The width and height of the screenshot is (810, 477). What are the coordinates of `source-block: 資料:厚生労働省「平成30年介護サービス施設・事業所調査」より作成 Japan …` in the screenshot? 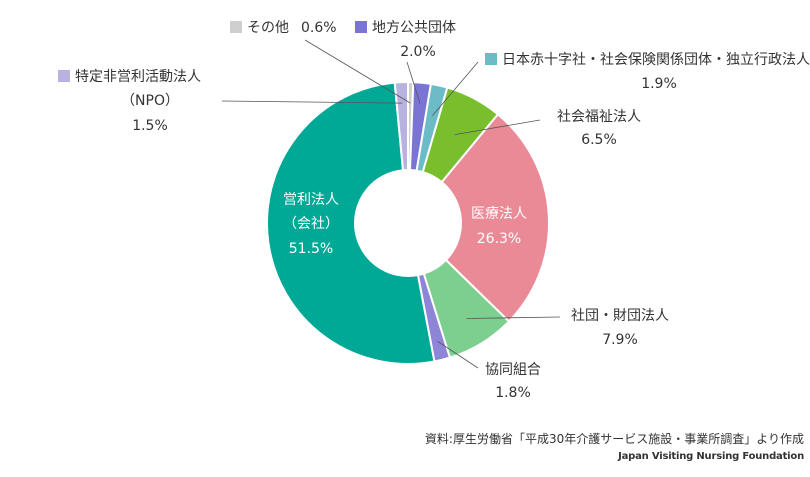 It's located at (614, 446).